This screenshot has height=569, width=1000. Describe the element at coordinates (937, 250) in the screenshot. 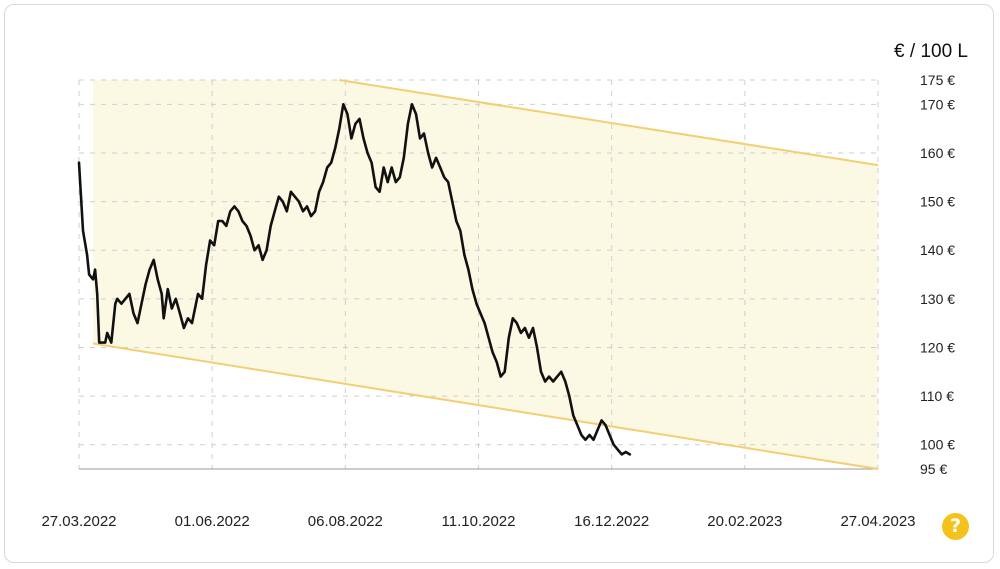

I see `y-tick-label: 140 €` at that location.